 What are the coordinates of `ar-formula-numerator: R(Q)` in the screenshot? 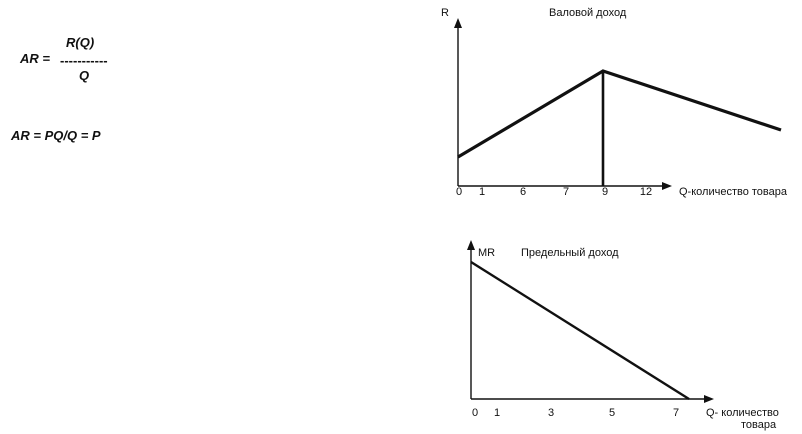 It's located at (80, 42).